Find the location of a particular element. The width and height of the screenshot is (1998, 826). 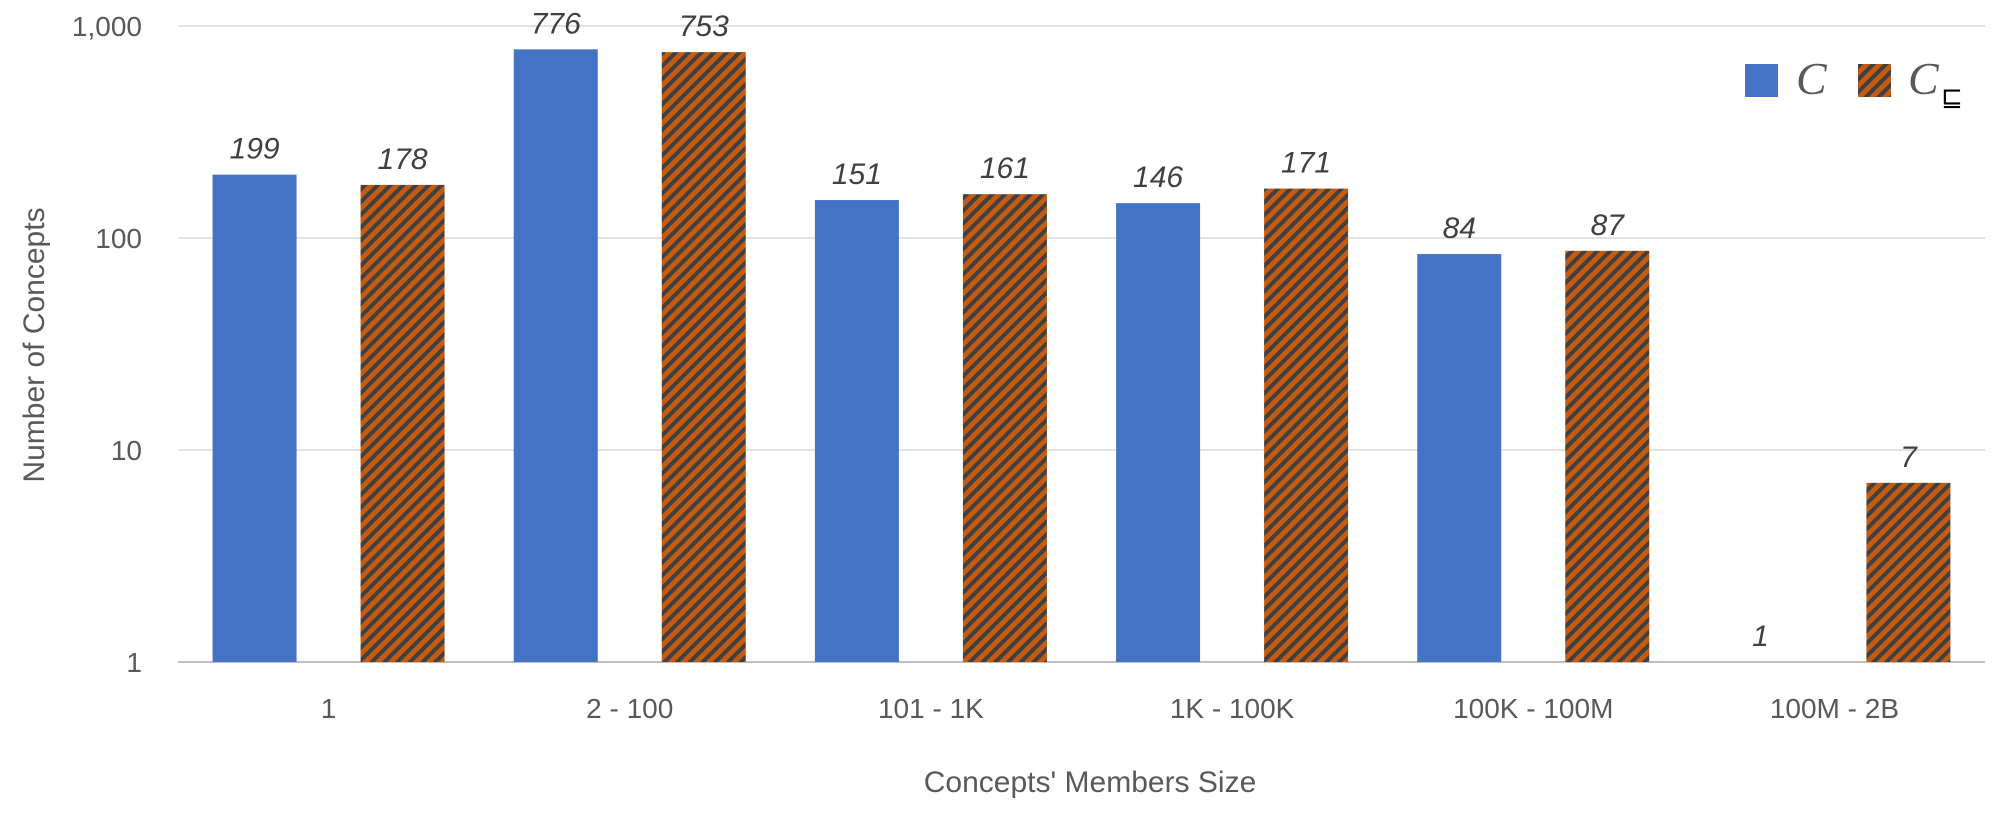

data-label: 151 is located at coordinates (857, 174).